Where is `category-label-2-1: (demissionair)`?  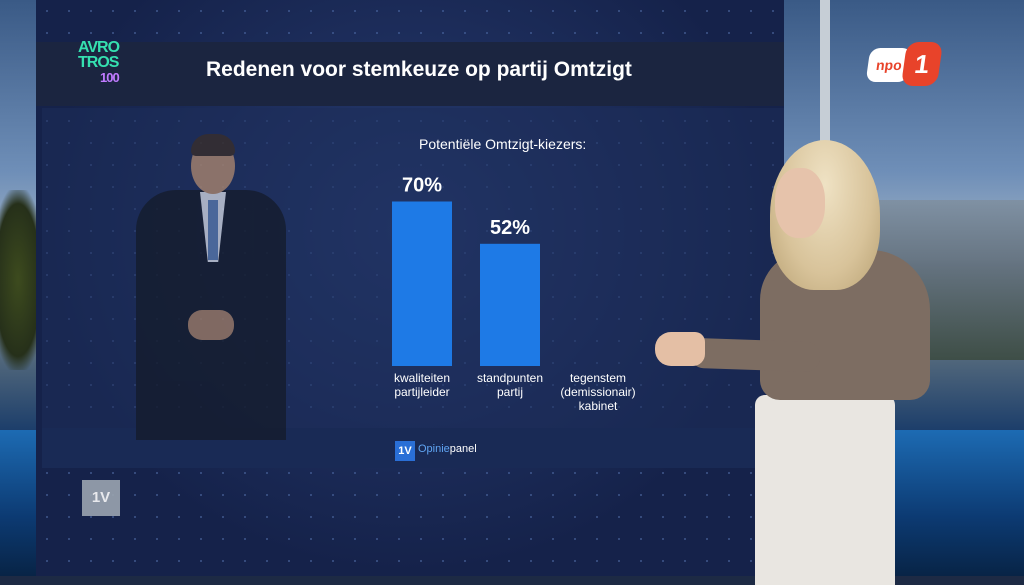
category-label-2-1: (demissionair) is located at coordinates (597, 392).